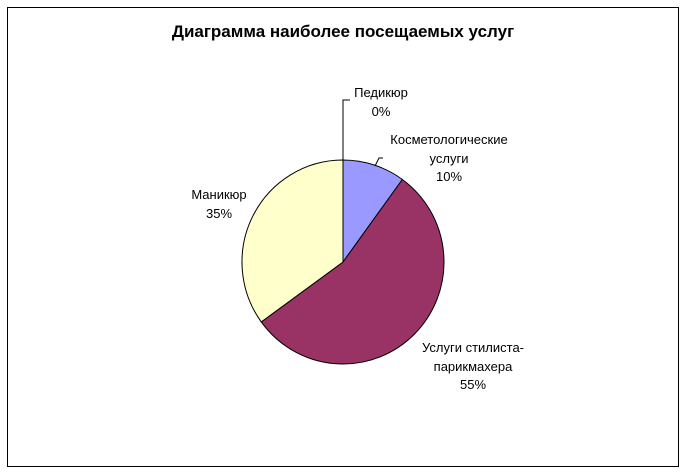  What do you see at coordinates (218, 194) in the screenshot?
I see `slice-name-manicure: Маникюр` at bounding box center [218, 194].